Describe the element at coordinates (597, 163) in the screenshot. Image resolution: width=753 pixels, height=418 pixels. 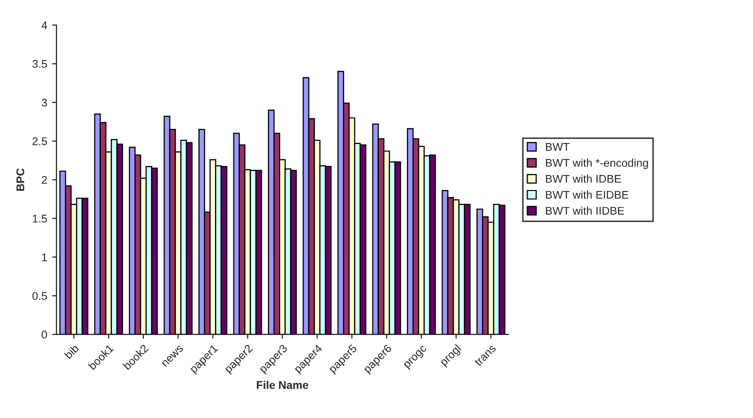
I see `legend-label: BWT with *-encoding` at that location.